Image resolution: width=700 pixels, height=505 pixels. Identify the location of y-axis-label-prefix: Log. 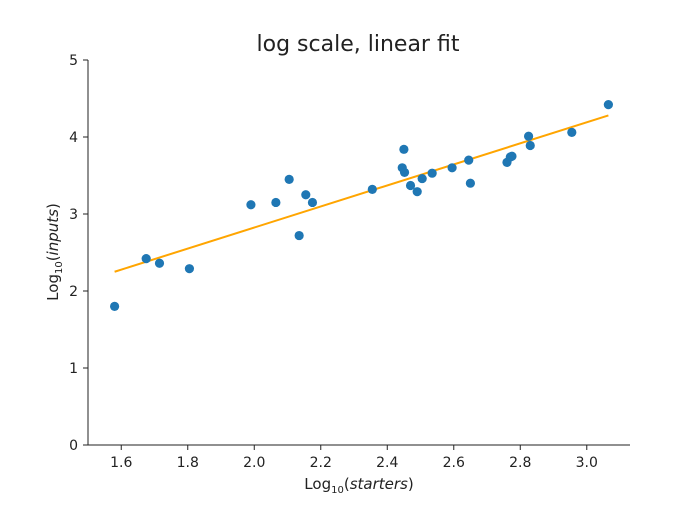
(53, 287).